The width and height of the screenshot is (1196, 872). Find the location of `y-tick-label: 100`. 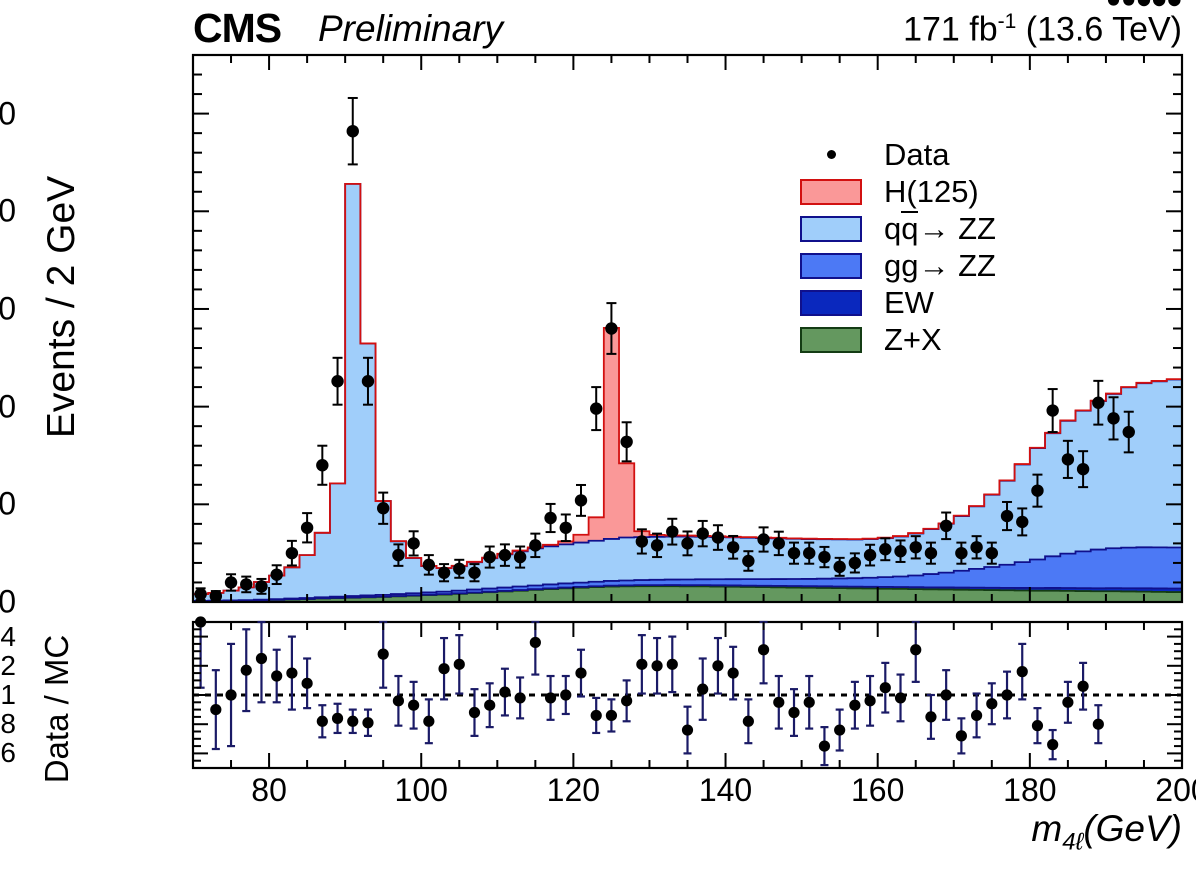

y-tick-label: 100 is located at coordinates (8, 406).